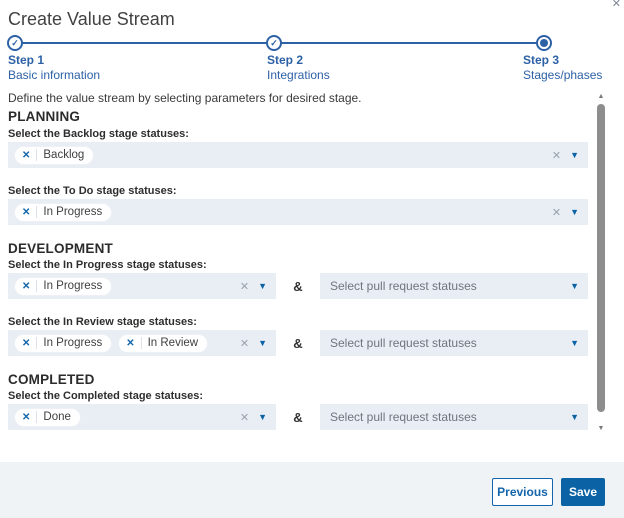 The width and height of the screenshot is (624, 518). Describe the element at coordinates (92, 191) in the screenshot. I see `field-label-todo: Select the To Do stage statuses:` at that location.